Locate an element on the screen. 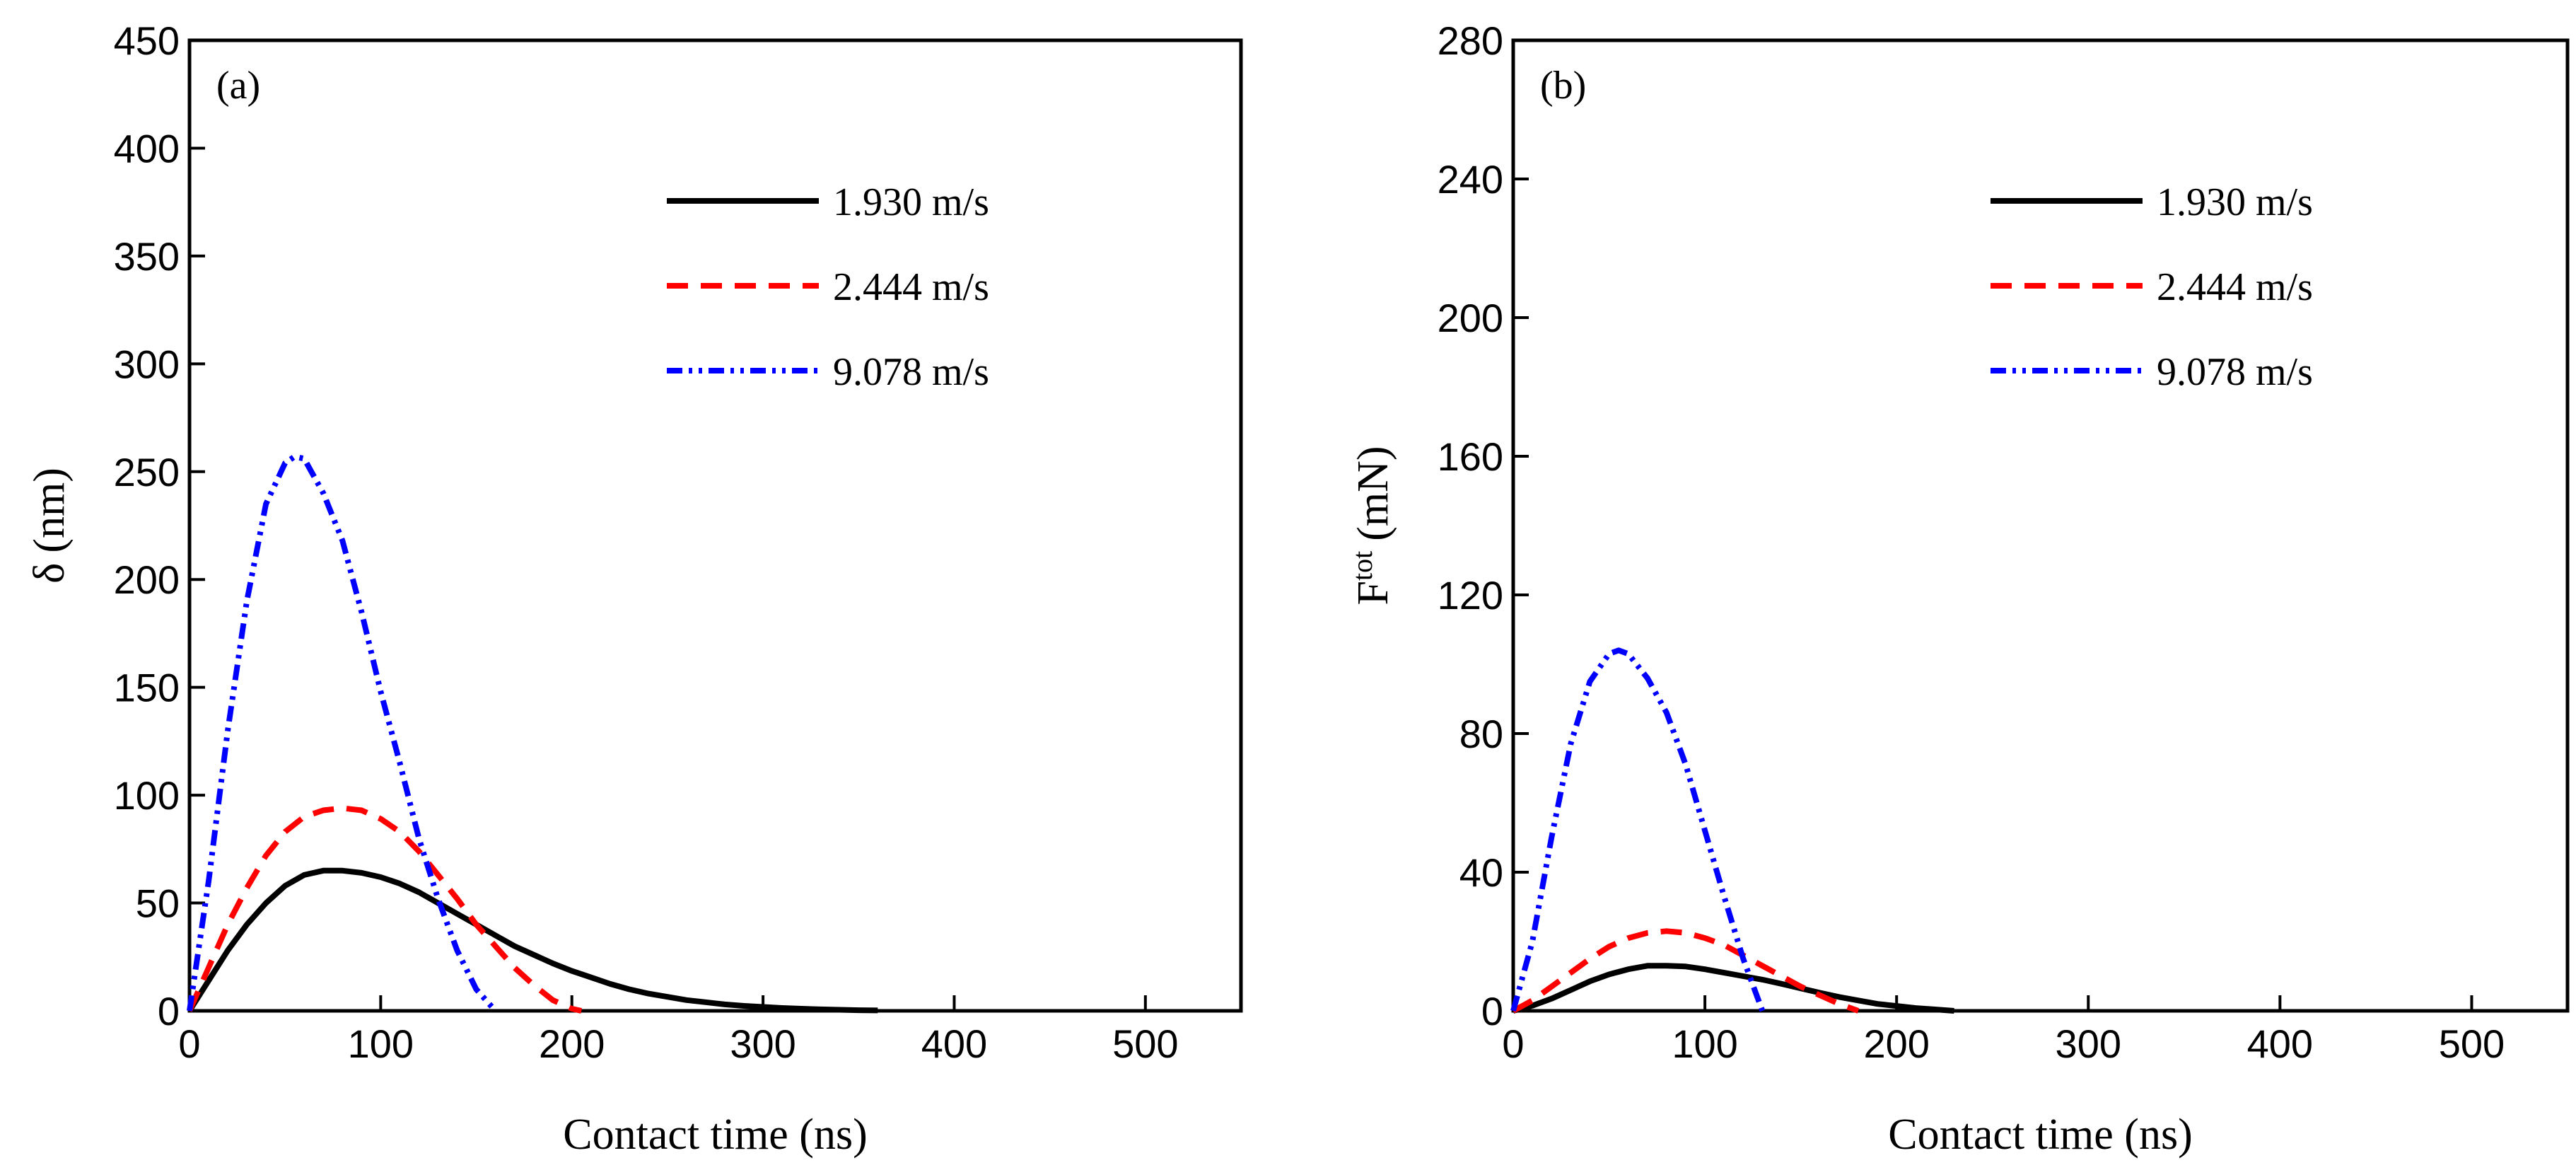 Image resolution: width=2576 pixels, height=1170 pixels. panel-b-x-tick-label: 500 is located at coordinates (2472, 1043).